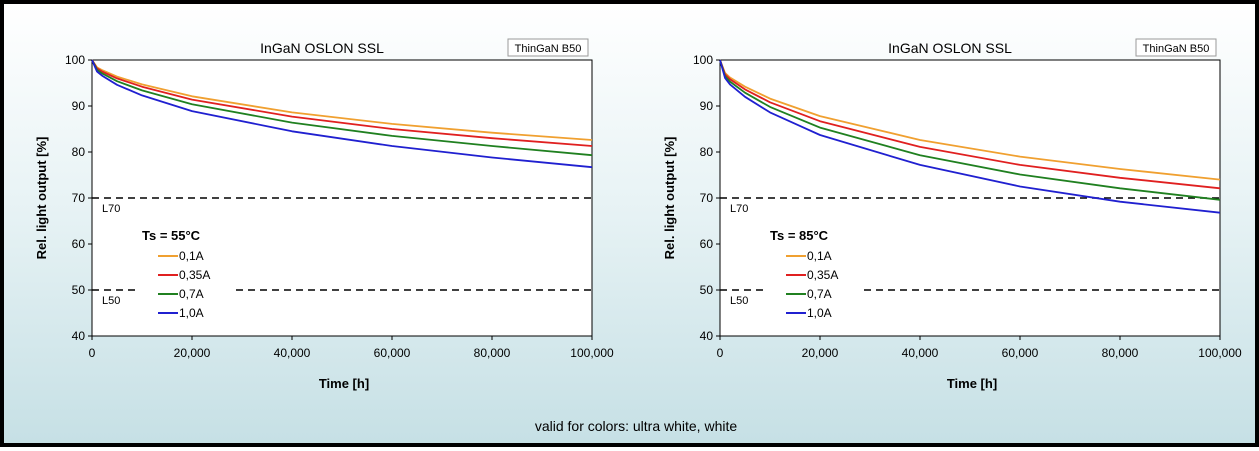 The image size is (1259, 451). Describe the element at coordinates (799, 235) in the screenshot. I see `legend-title: Ts = 85°C` at that location.